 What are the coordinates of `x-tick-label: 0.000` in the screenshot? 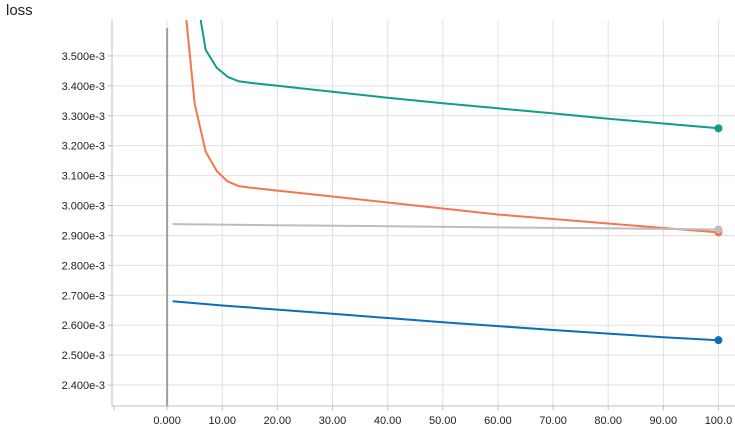 It's located at (167, 421).